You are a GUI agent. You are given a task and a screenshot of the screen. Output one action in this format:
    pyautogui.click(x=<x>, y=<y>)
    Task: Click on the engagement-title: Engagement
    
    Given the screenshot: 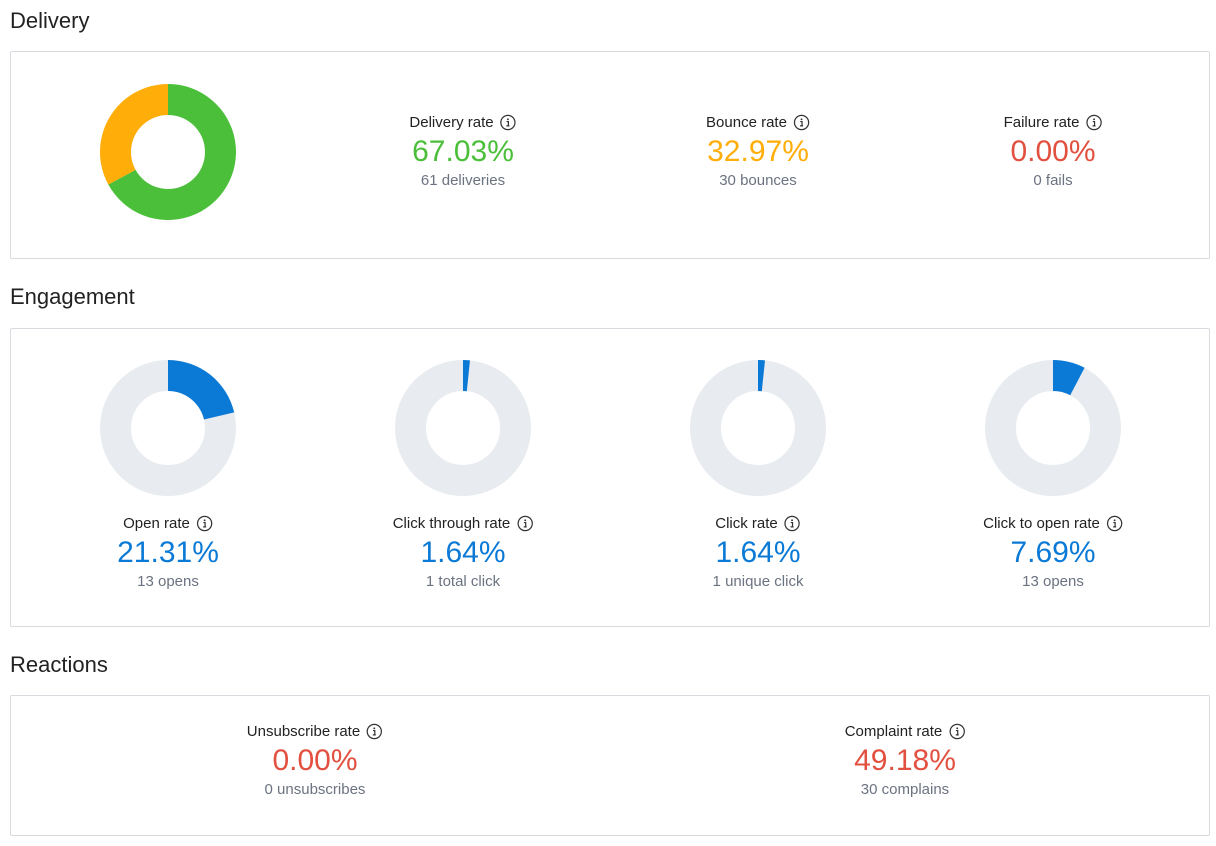 What is the action you would take?
    pyautogui.click(x=72, y=296)
    